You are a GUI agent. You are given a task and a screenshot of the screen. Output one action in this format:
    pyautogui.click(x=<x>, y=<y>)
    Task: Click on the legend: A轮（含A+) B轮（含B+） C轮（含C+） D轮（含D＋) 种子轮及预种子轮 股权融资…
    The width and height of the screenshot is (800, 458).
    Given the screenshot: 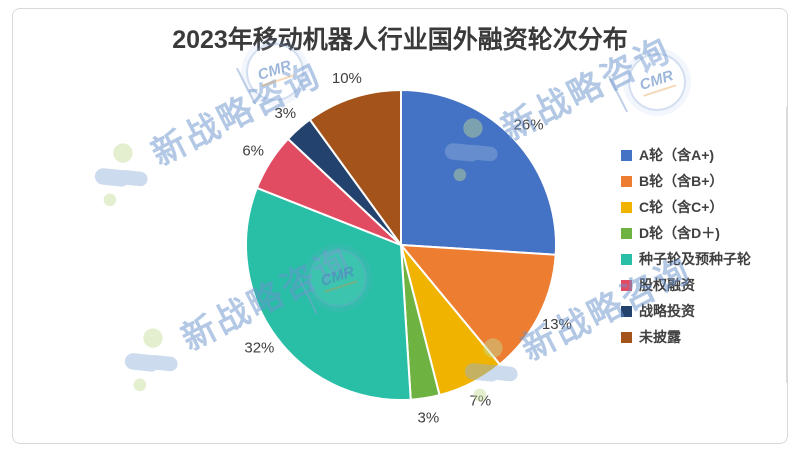 What is the action you would take?
    pyautogui.click(x=686, y=246)
    